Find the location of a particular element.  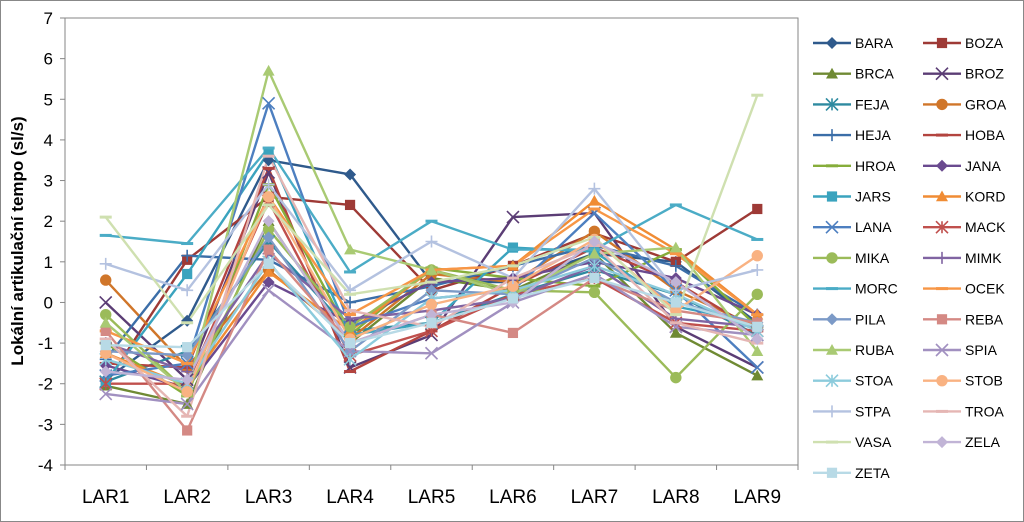

legend-label-lana: LANA is located at coordinates (873, 227).